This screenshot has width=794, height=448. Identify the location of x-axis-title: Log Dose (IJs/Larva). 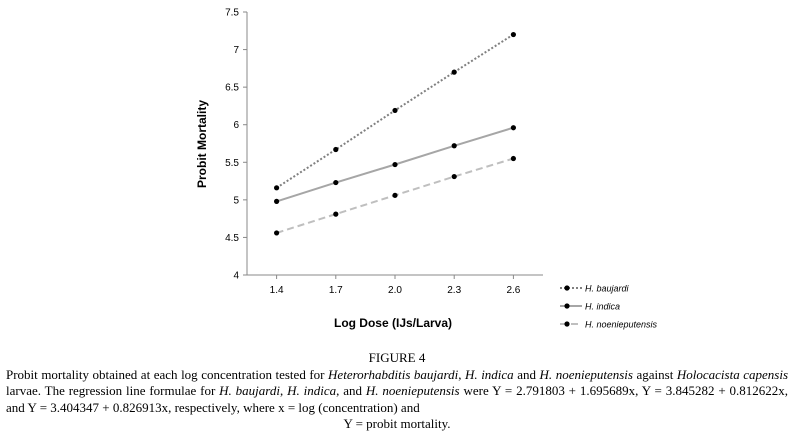
(393, 323).